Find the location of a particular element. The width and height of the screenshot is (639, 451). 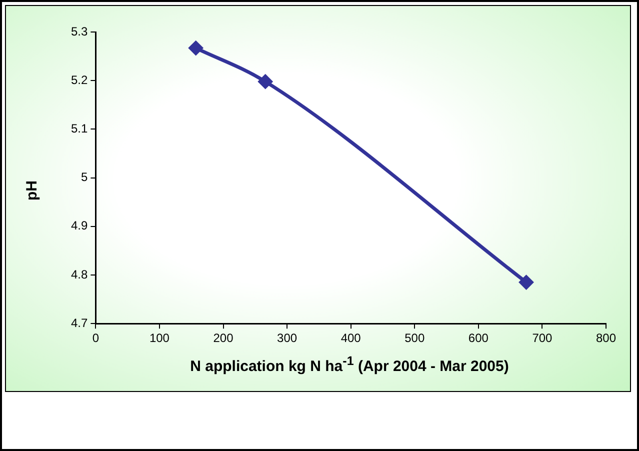

x-tick-label: 500 is located at coordinates (414, 338).